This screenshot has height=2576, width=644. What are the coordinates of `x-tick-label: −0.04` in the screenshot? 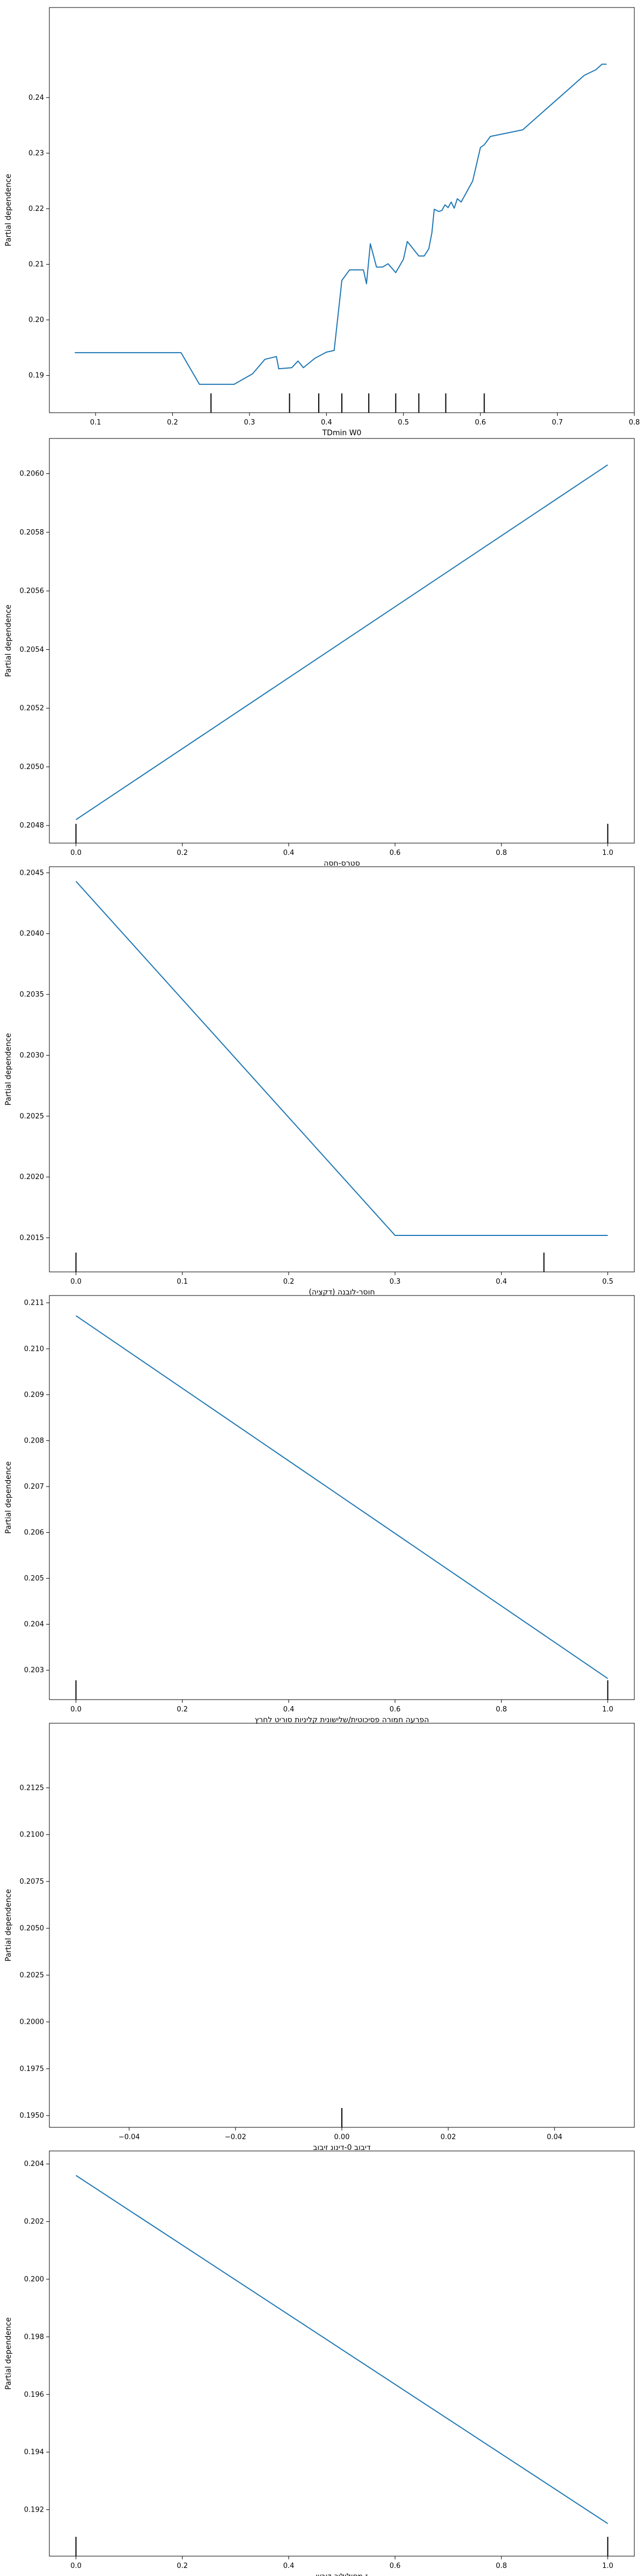 It's located at (129, 2137).